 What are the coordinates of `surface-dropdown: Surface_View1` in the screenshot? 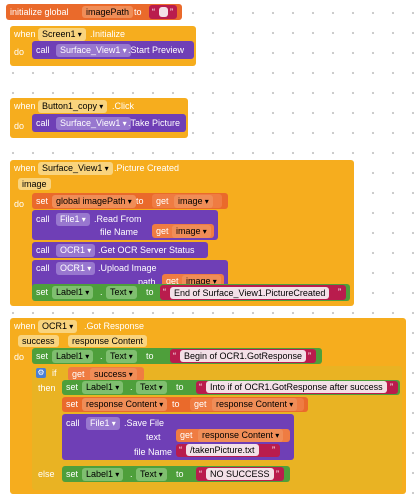 It's located at (75, 168).